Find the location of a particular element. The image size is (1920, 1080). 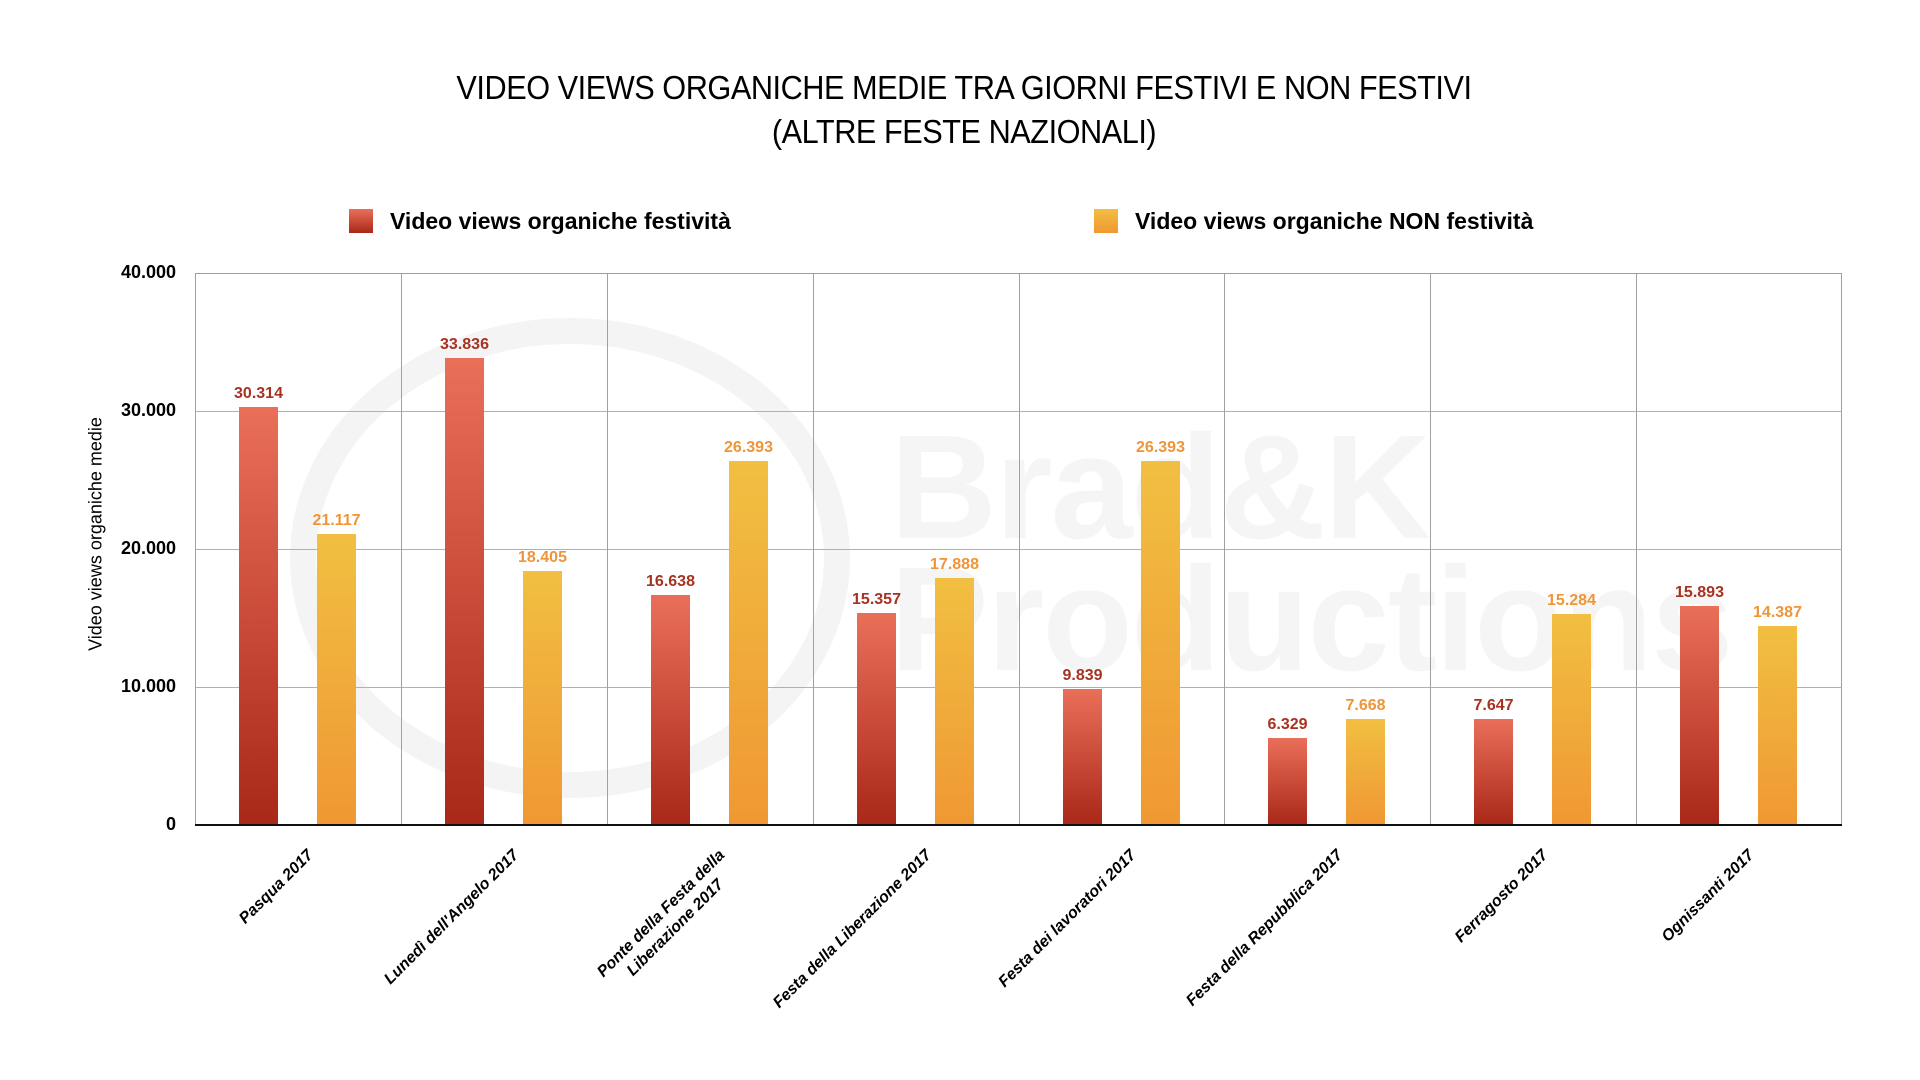

y-tick-label: 30.000 is located at coordinates (148, 410).